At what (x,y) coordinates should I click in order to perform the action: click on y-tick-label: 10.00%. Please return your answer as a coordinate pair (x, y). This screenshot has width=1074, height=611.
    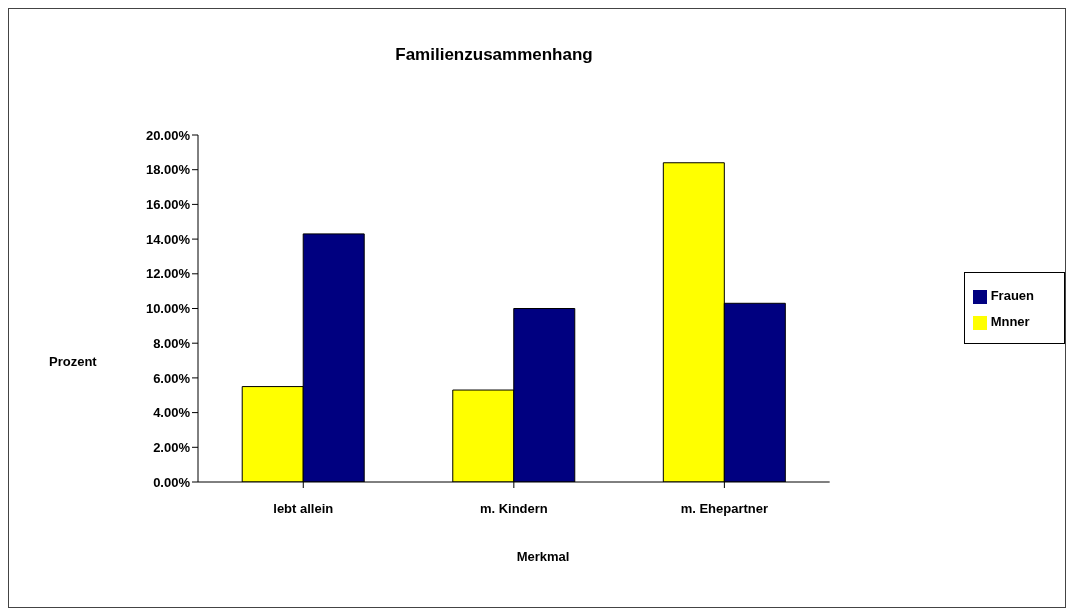
    Looking at the image, I should click on (168, 309).